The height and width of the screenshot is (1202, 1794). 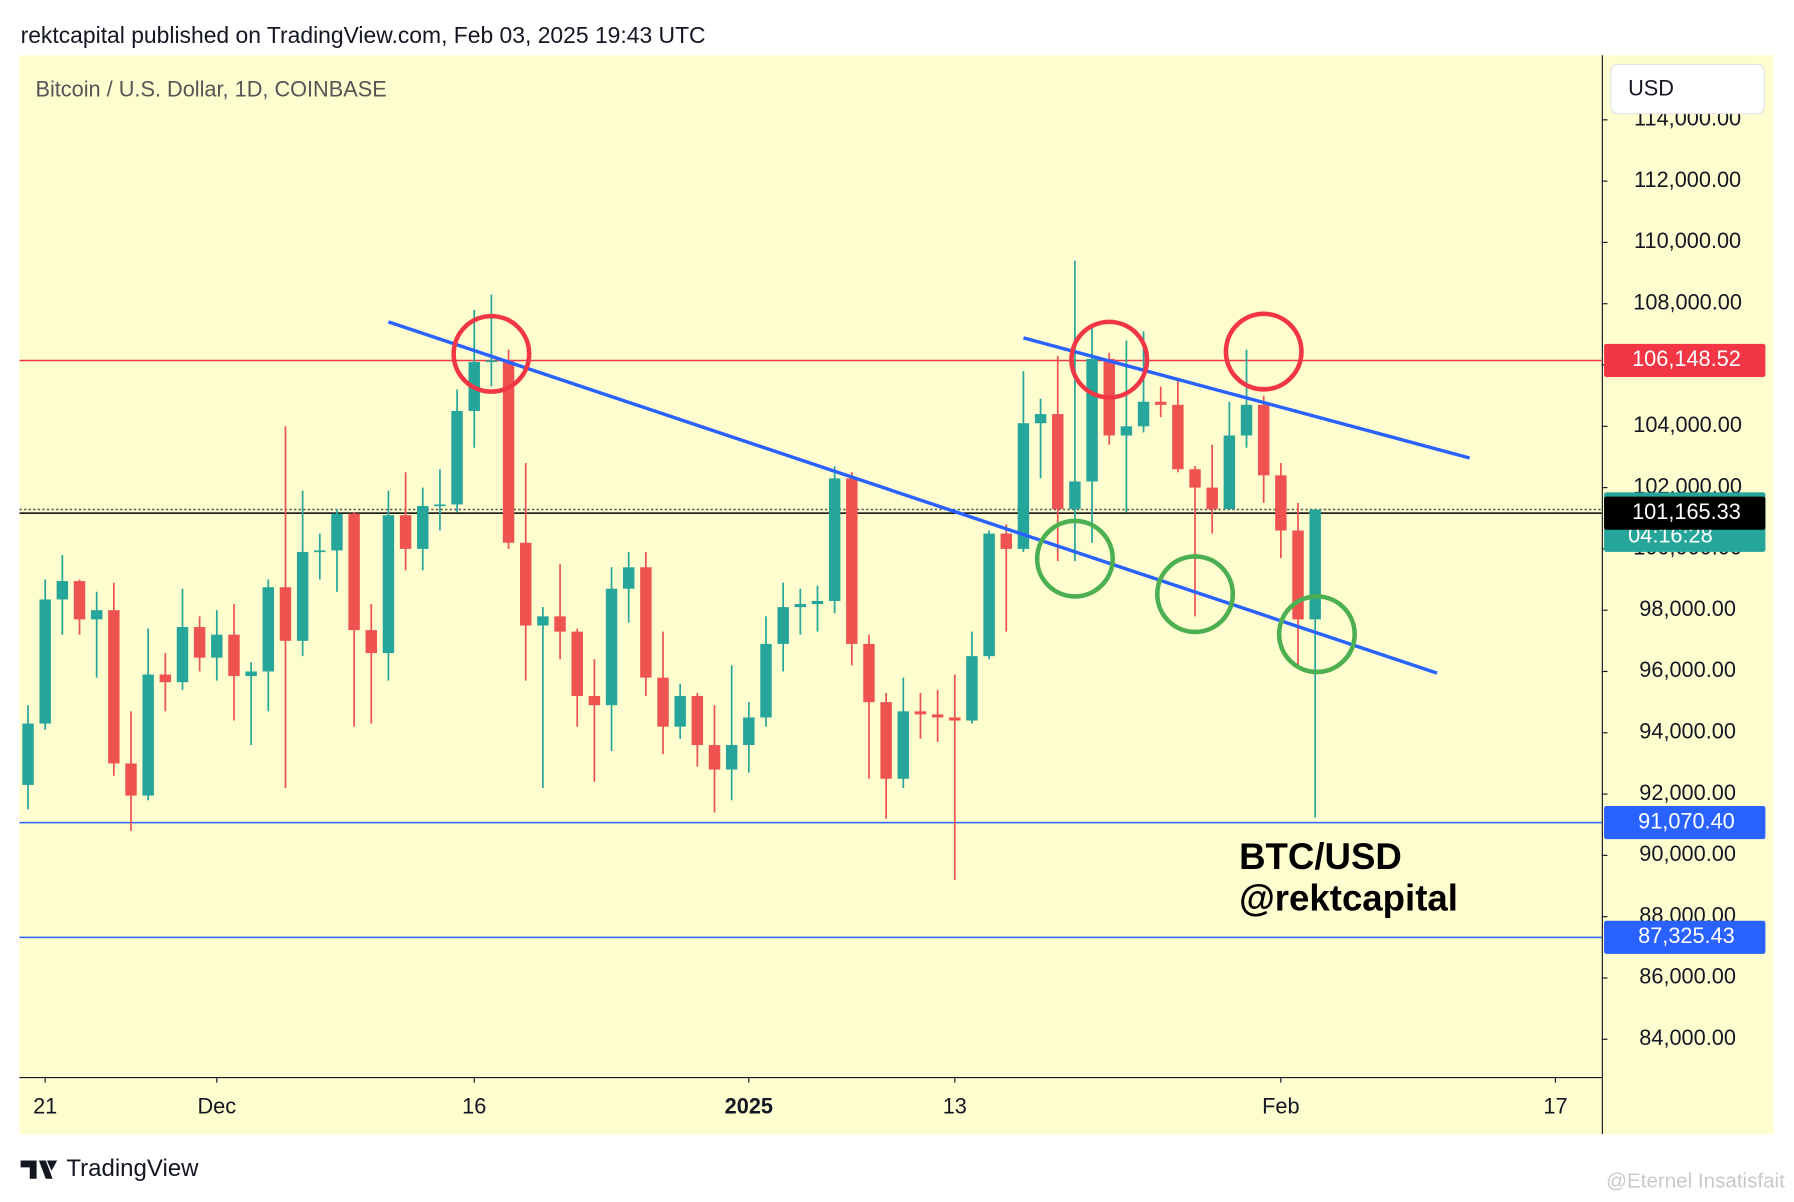 I want to click on price-label: 101,165.33, so click(x=1686, y=511).